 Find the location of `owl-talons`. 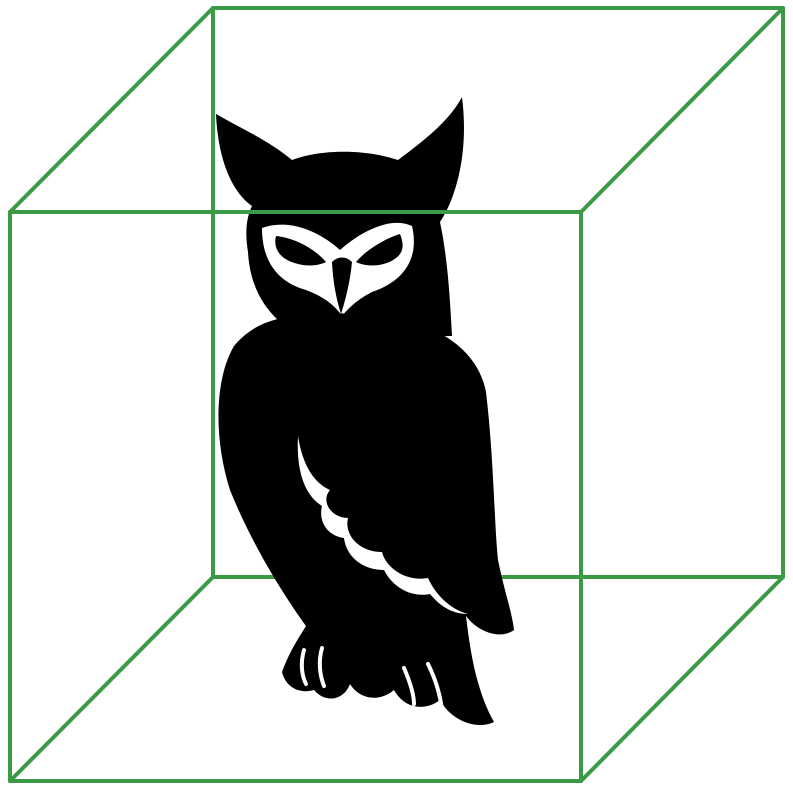

owl-talons is located at coordinates (371, 679).